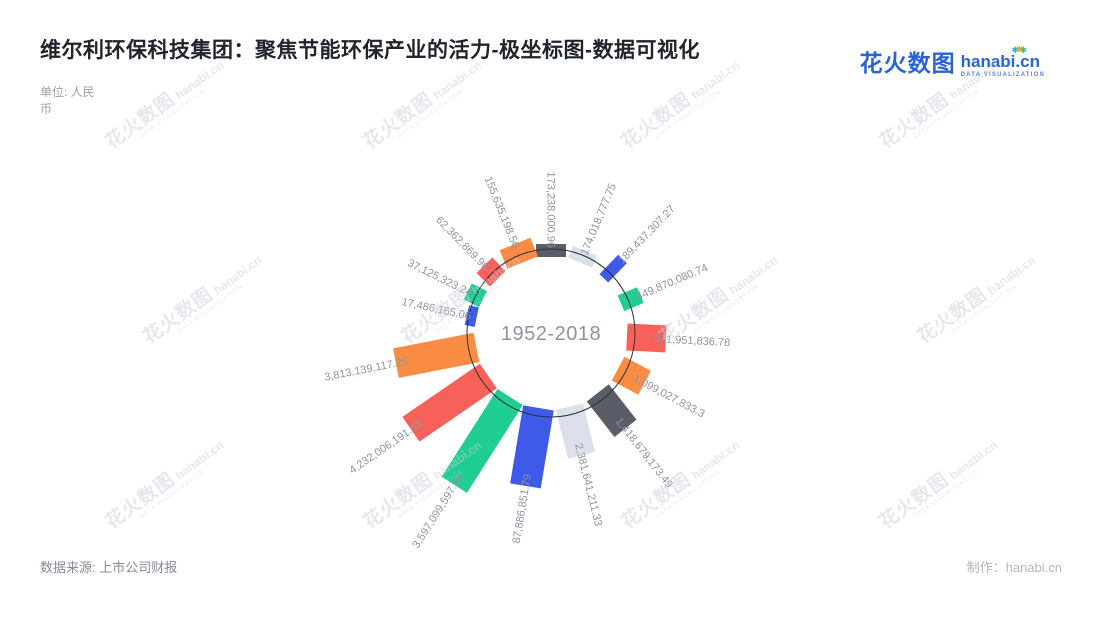  I want to click on bar-value-label: 2,381,641,211.33, so click(588, 484).